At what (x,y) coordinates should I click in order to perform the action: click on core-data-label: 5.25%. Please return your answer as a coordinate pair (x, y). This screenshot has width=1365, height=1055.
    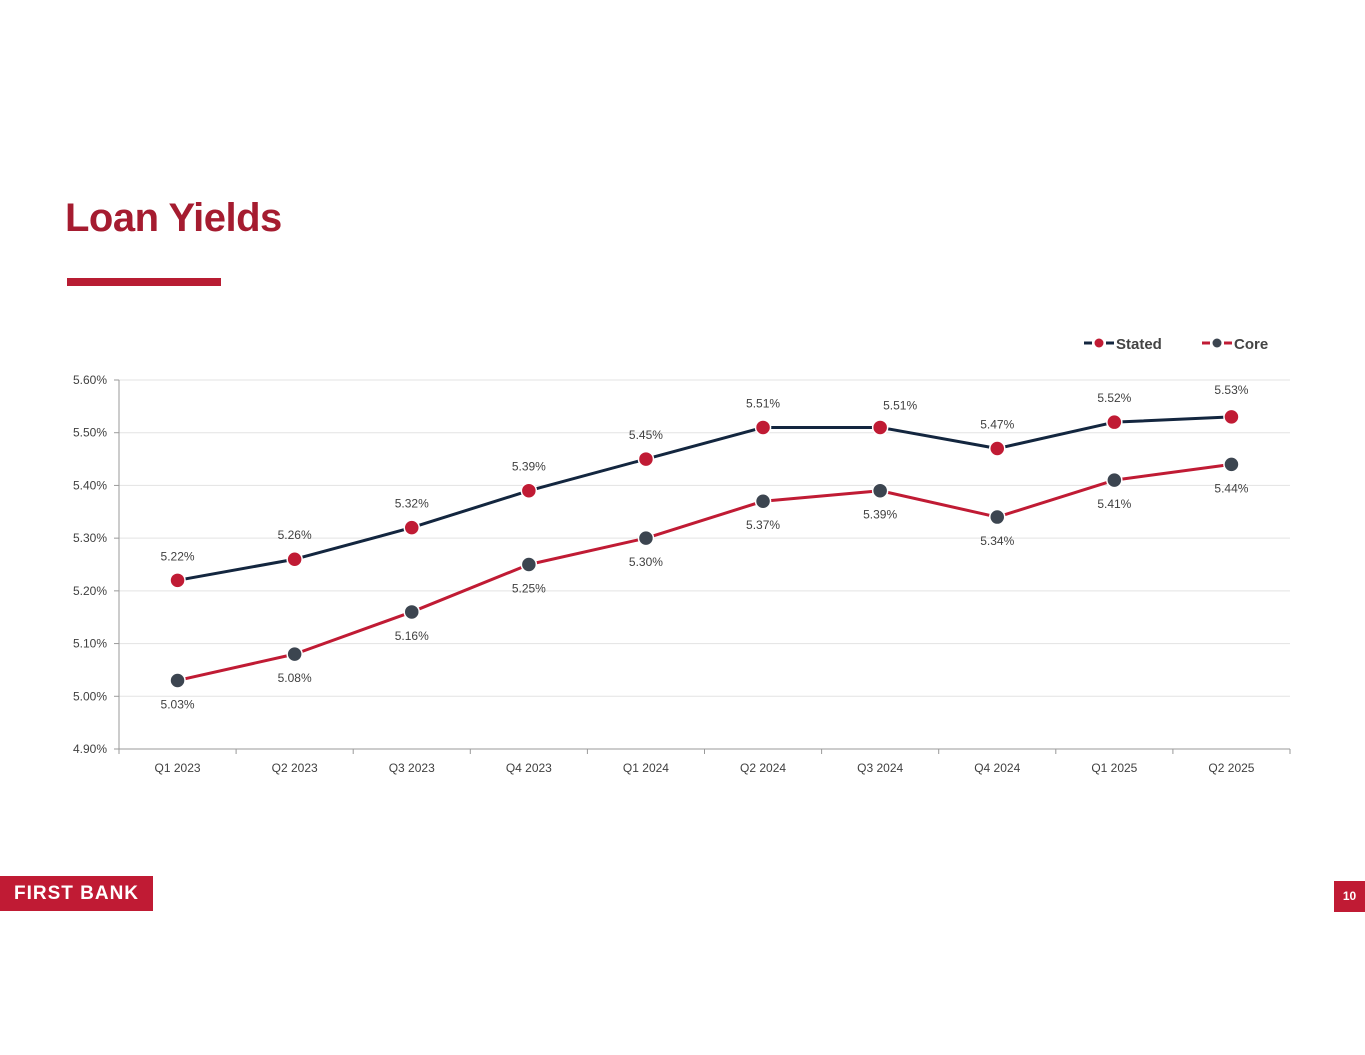
    Looking at the image, I should click on (529, 589).